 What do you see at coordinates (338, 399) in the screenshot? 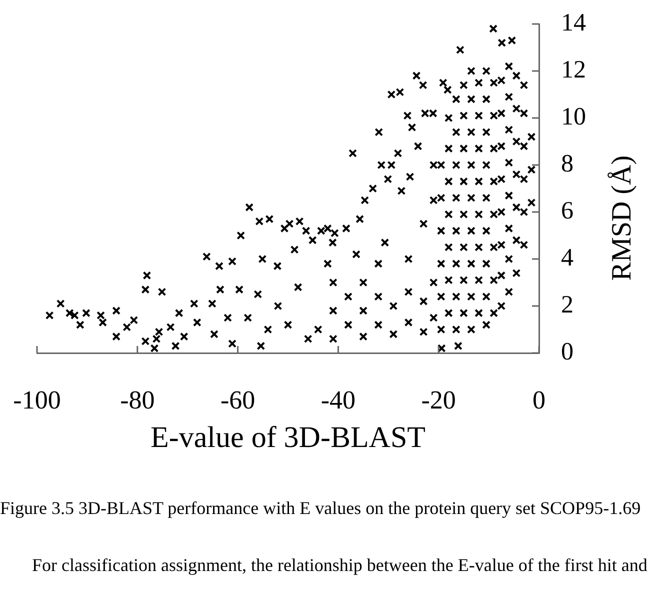
I see `x-tick-label: -40` at bounding box center [338, 399].